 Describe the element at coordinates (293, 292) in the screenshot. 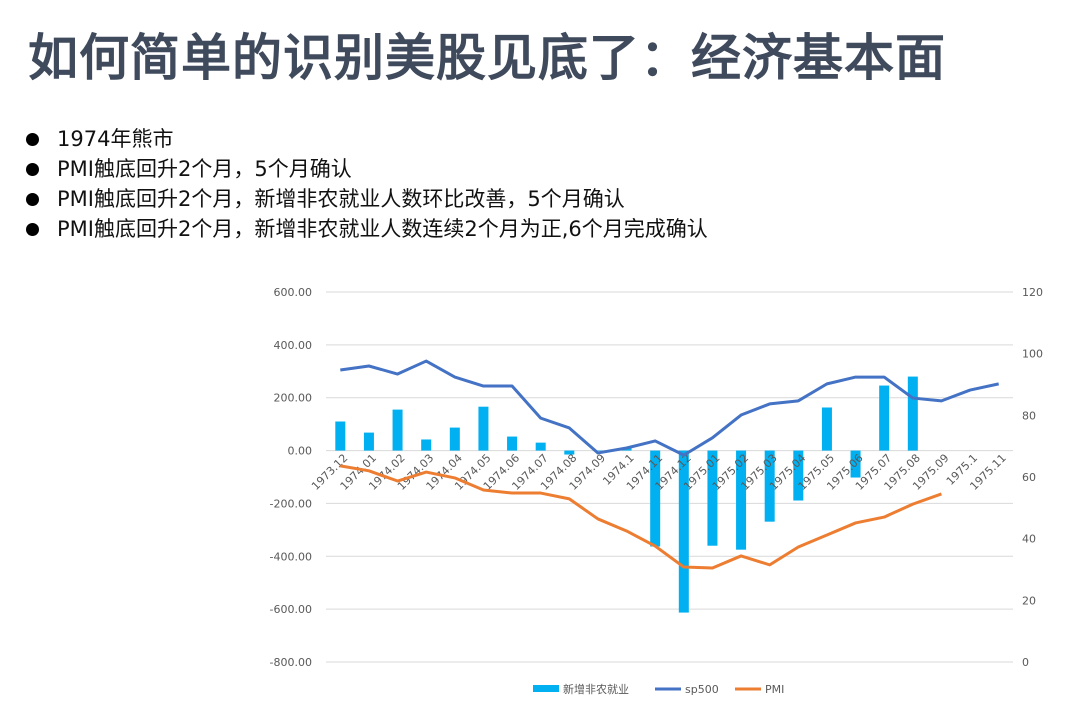

I see `y-left-tick-label: 600.00` at that location.